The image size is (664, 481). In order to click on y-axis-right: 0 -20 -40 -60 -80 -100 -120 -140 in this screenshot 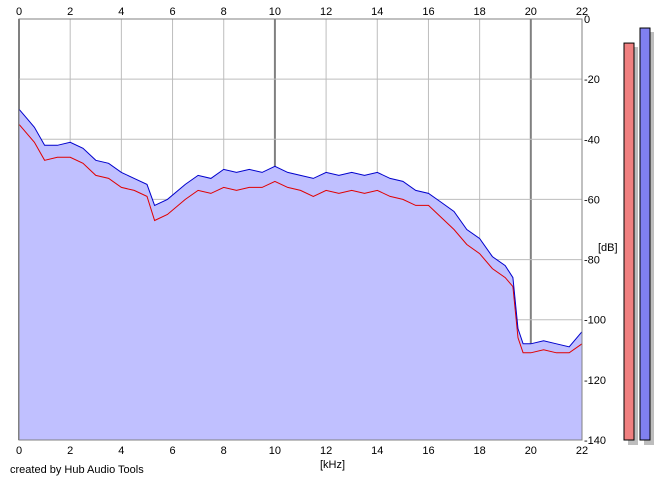, I will do `click(595, 230)`.